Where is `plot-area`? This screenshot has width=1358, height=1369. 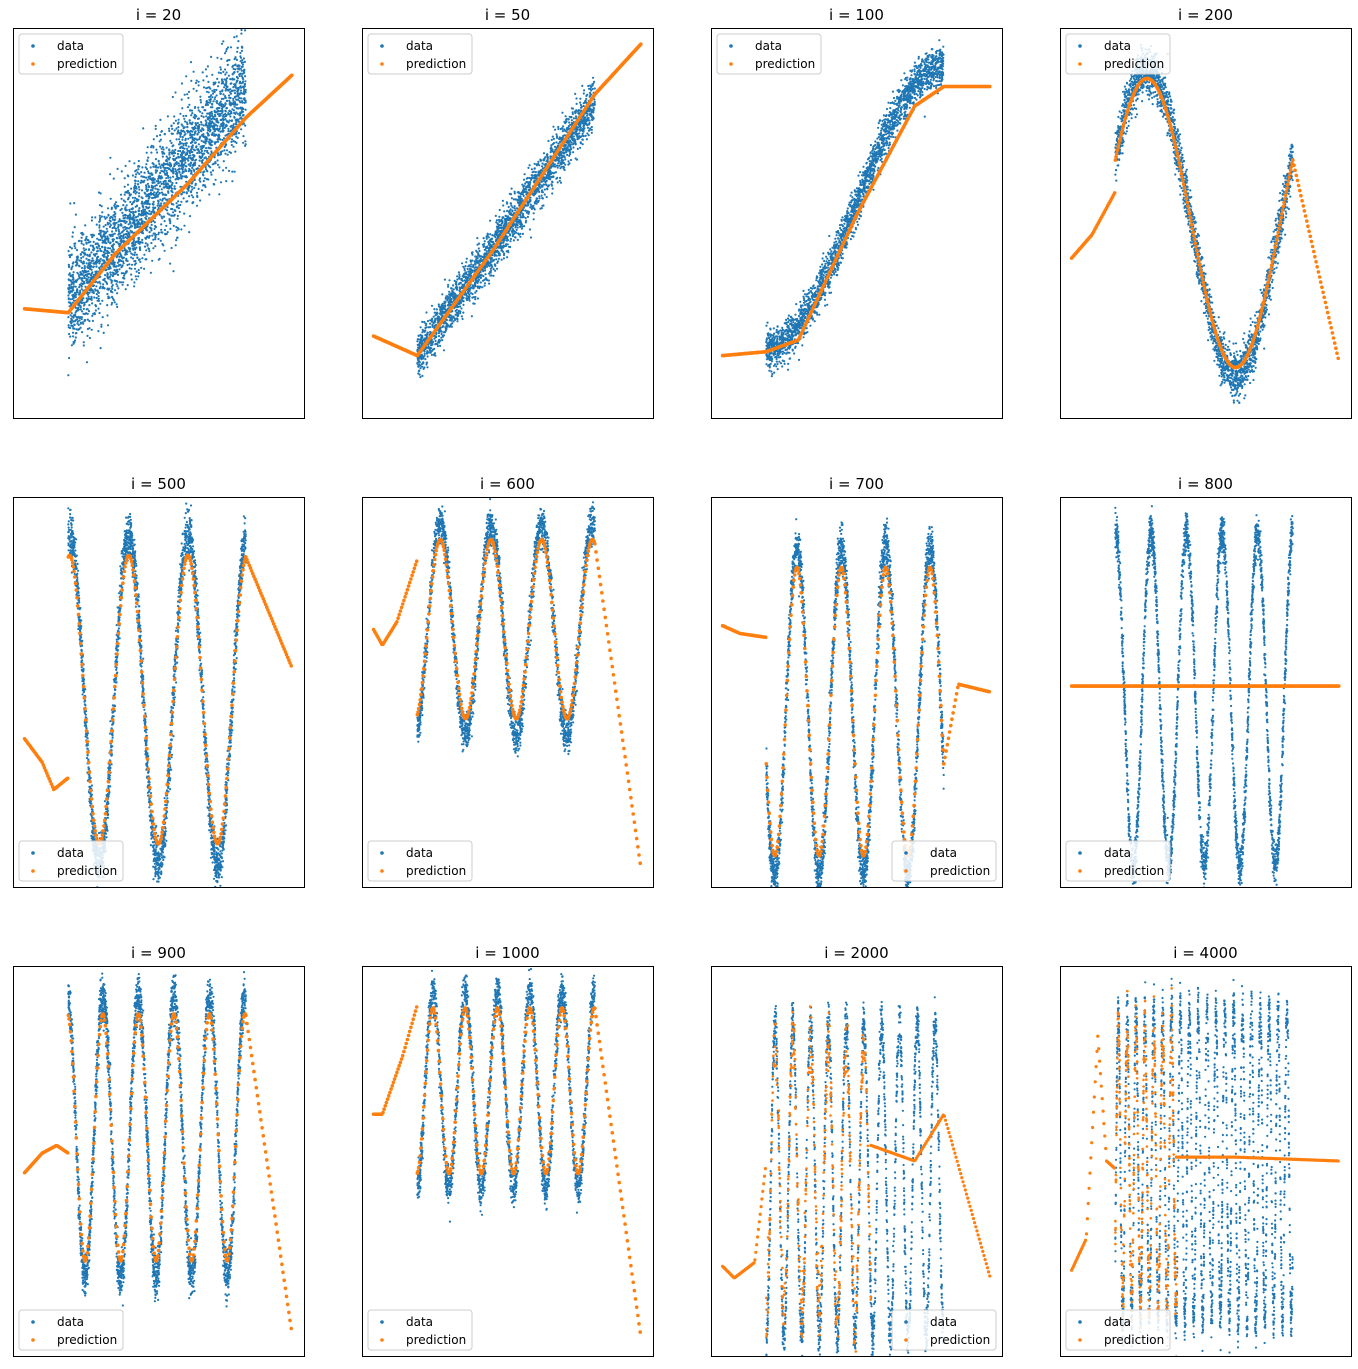 plot-area is located at coordinates (507, 210).